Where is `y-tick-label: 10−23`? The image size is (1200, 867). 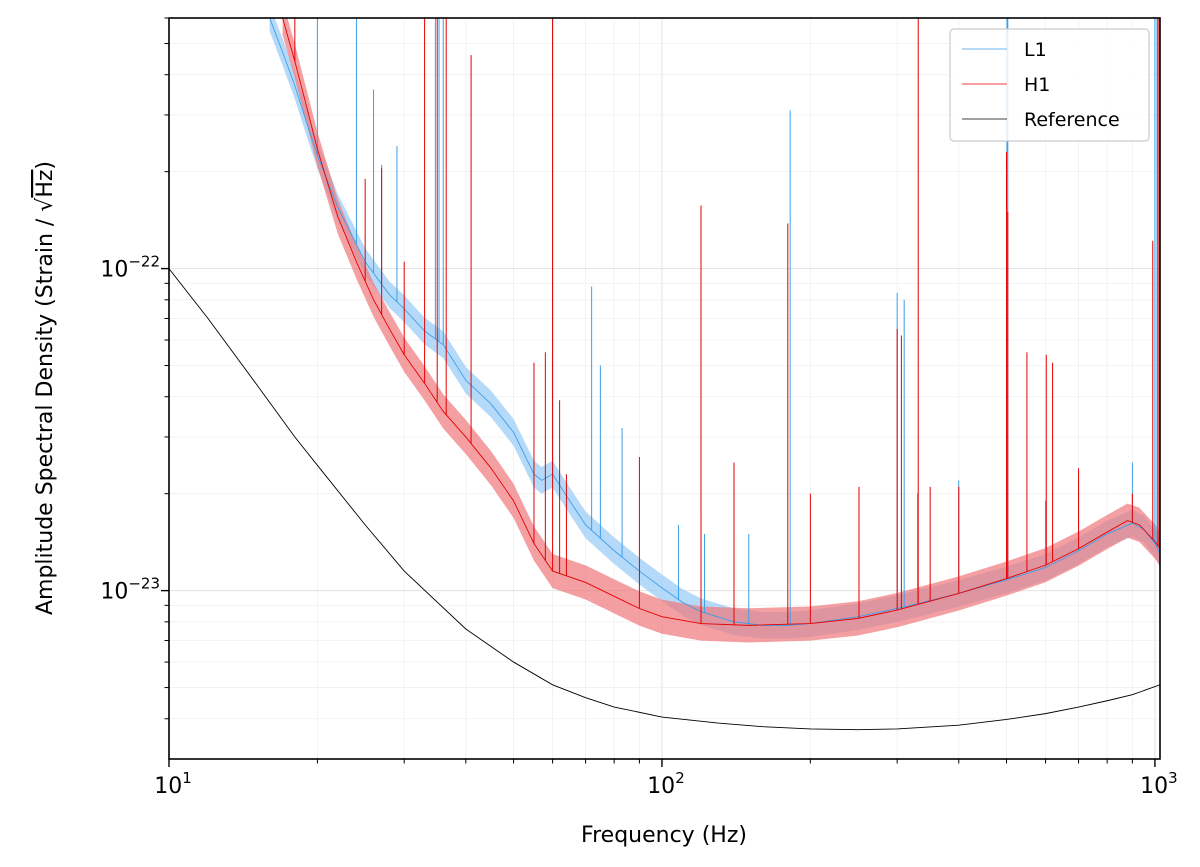 y-tick-label: 10−23 is located at coordinates (130, 590).